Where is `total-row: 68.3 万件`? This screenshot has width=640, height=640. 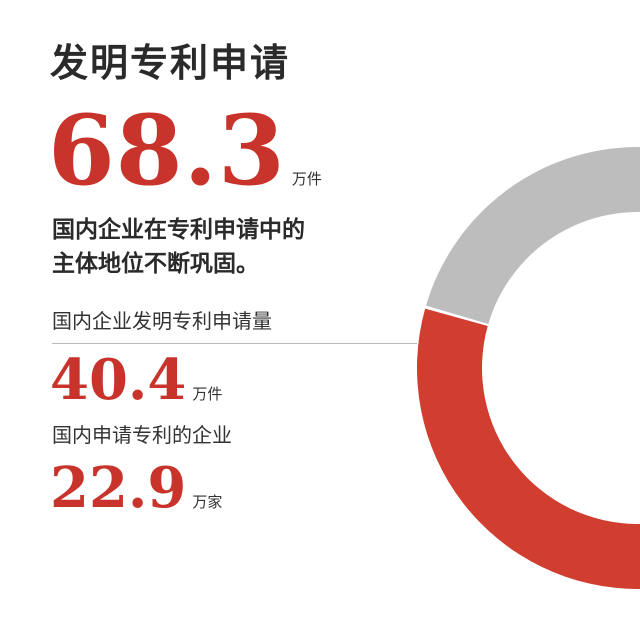
total-row: 68.3 万件 is located at coordinates (185, 151).